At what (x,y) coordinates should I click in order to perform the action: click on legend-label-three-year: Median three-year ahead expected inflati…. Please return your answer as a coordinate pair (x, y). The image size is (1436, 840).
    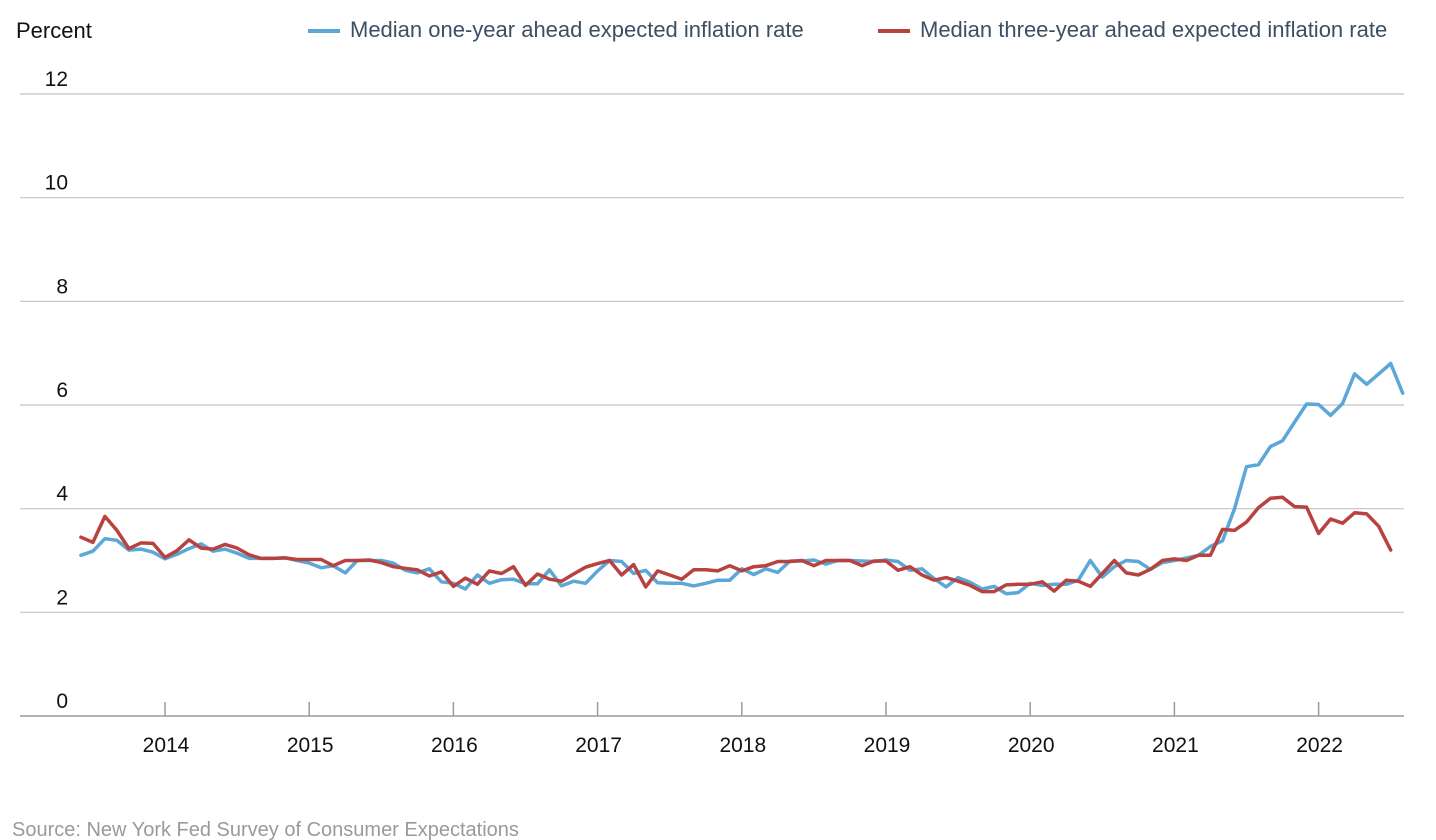
    Looking at the image, I should click on (1153, 29).